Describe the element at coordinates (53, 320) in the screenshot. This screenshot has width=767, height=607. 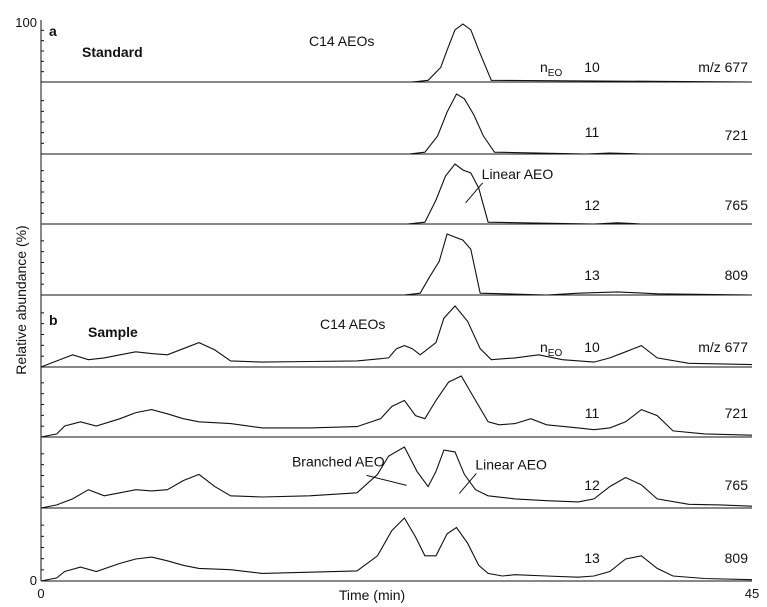
I see `section-b-letter: b` at that location.